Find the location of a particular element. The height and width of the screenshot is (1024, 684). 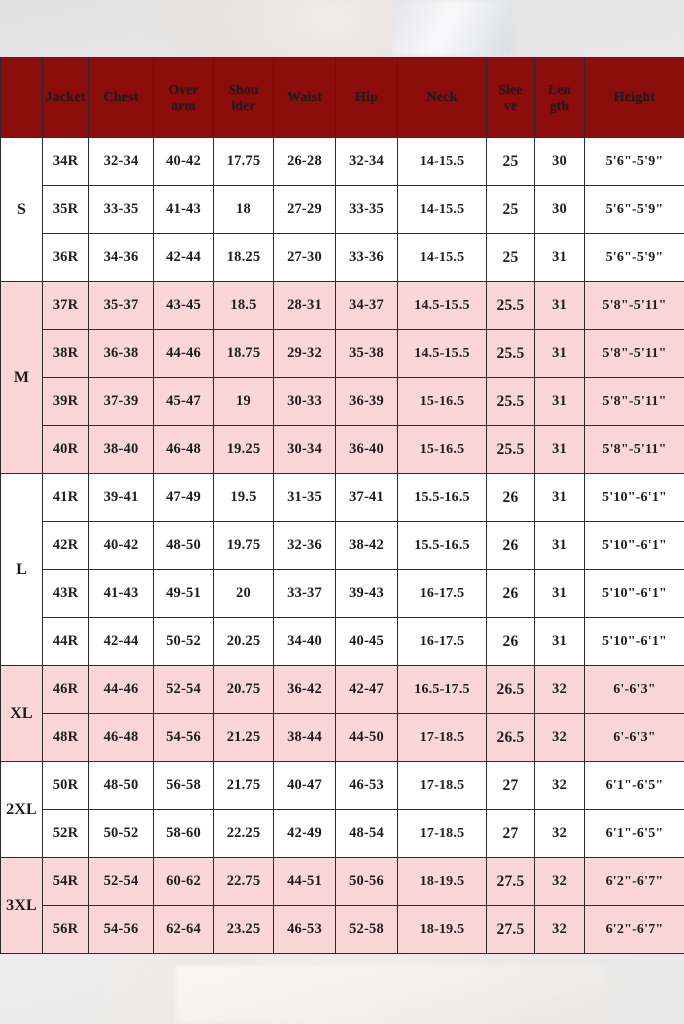

cell-hip: 37-41 is located at coordinates (366, 497).